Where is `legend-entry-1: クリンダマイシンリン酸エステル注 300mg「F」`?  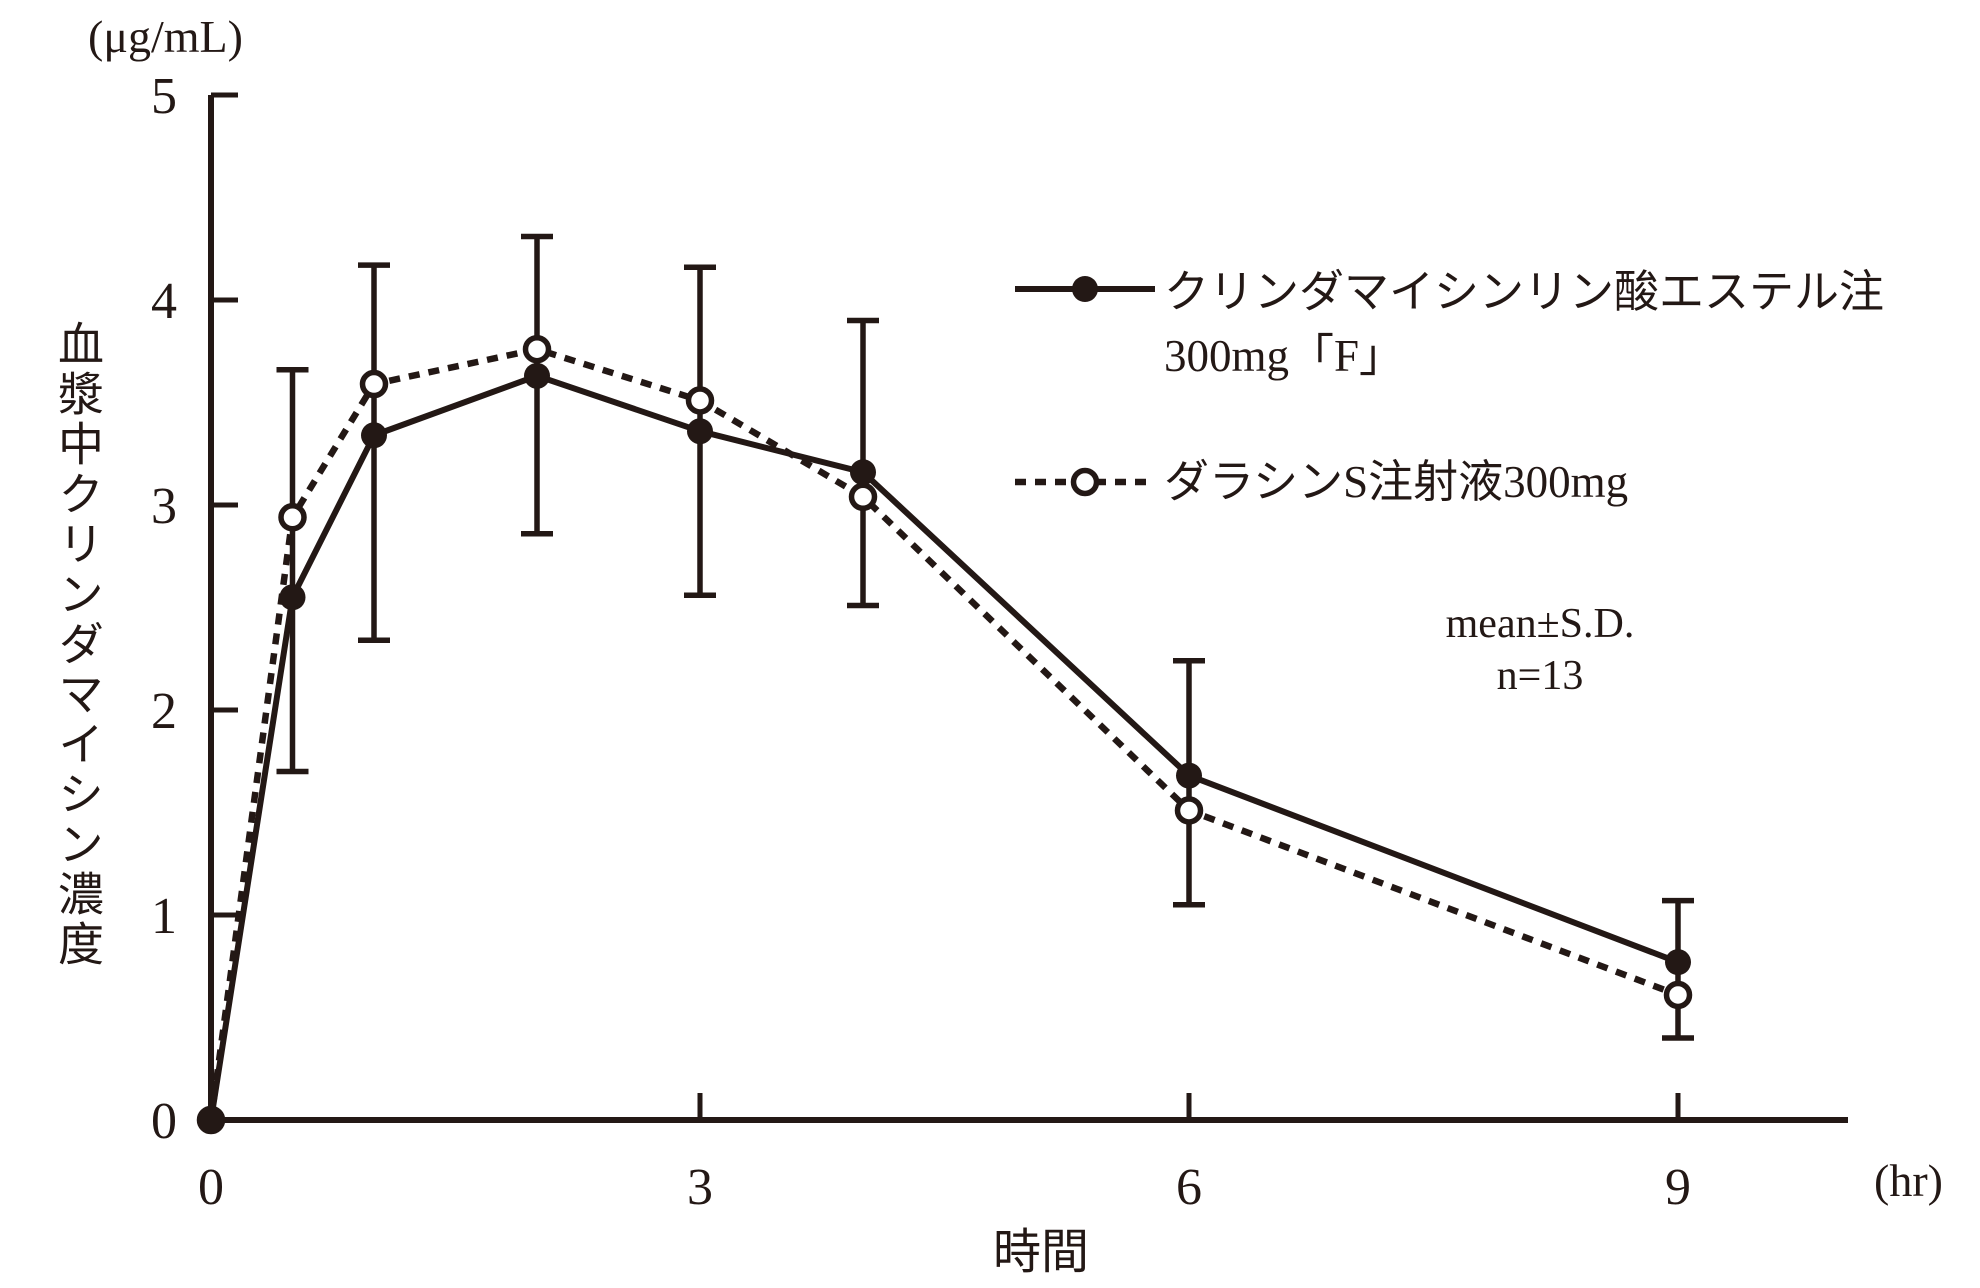 legend-entry-1: クリンダマイシンリン酸エステル注 300mg「F」 is located at coordinates (1524, 324).